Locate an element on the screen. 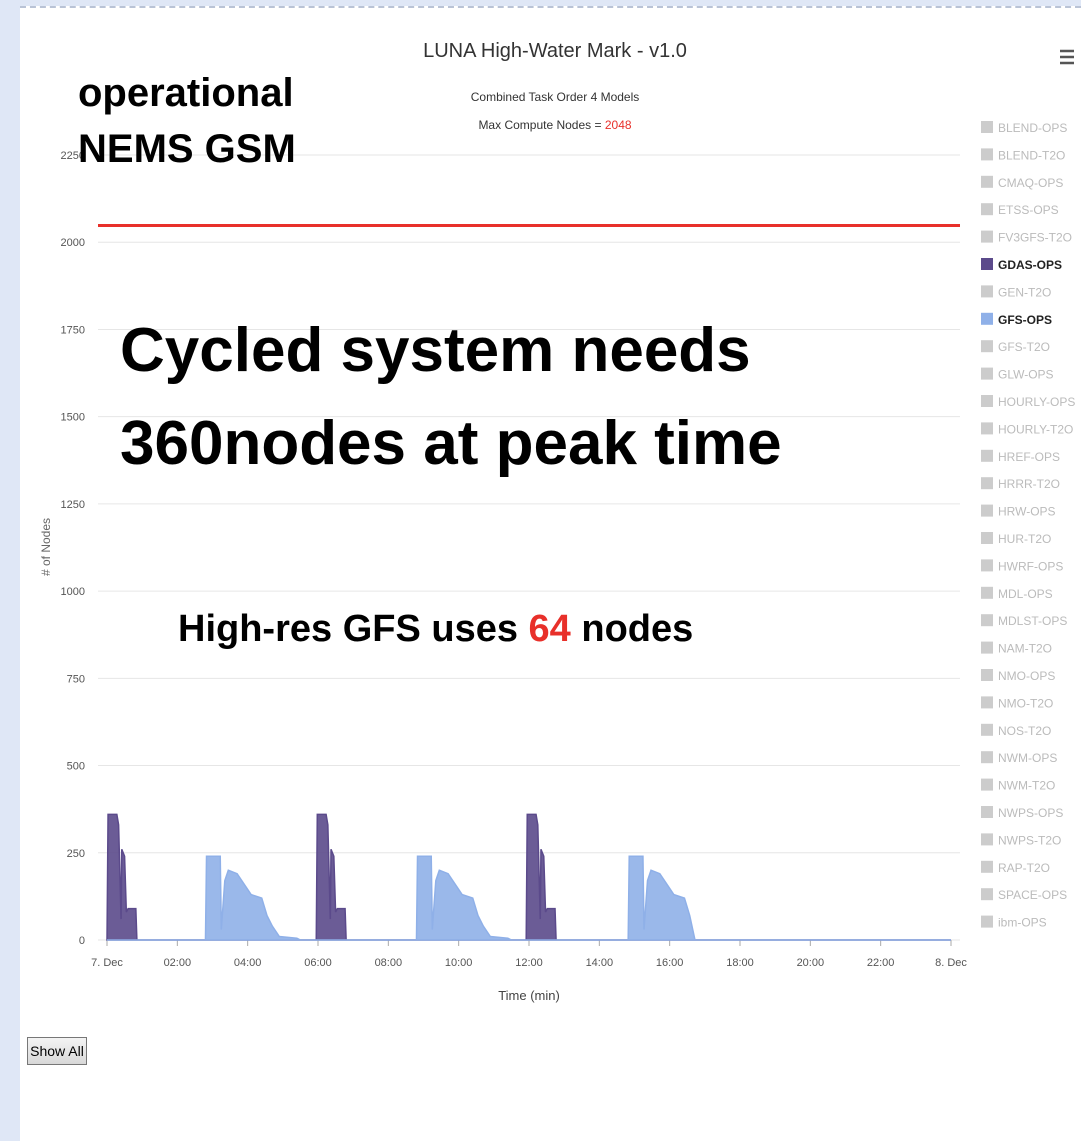 This screenshot has width=1081, height=1141. max-label: Max Compute Nodes = is located at coordinates (541, 125).